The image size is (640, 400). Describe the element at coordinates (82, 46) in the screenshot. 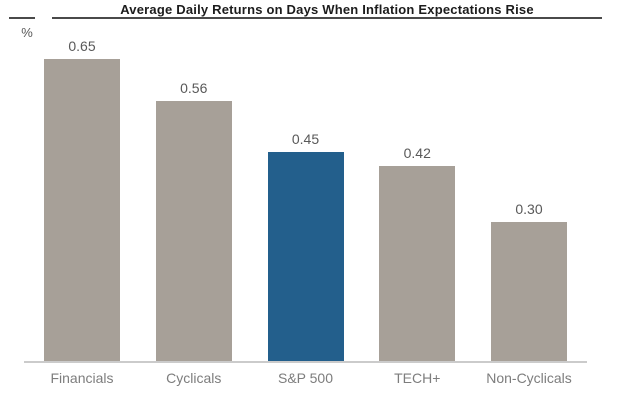

I see `bar-value-label-financials: 0.65` at that location.